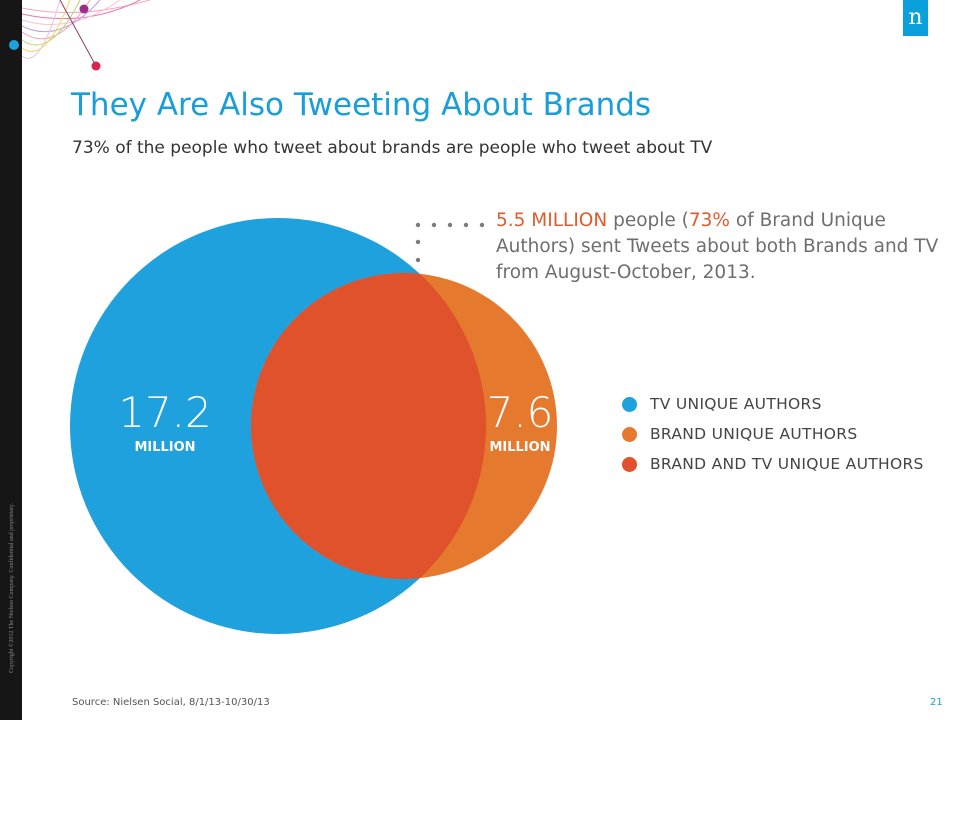 This screenshot has height=828, width=960. Describe the element at coordinates (519, 447) in the screenshot. I see `brand-unit-label: MILLION` at that location.